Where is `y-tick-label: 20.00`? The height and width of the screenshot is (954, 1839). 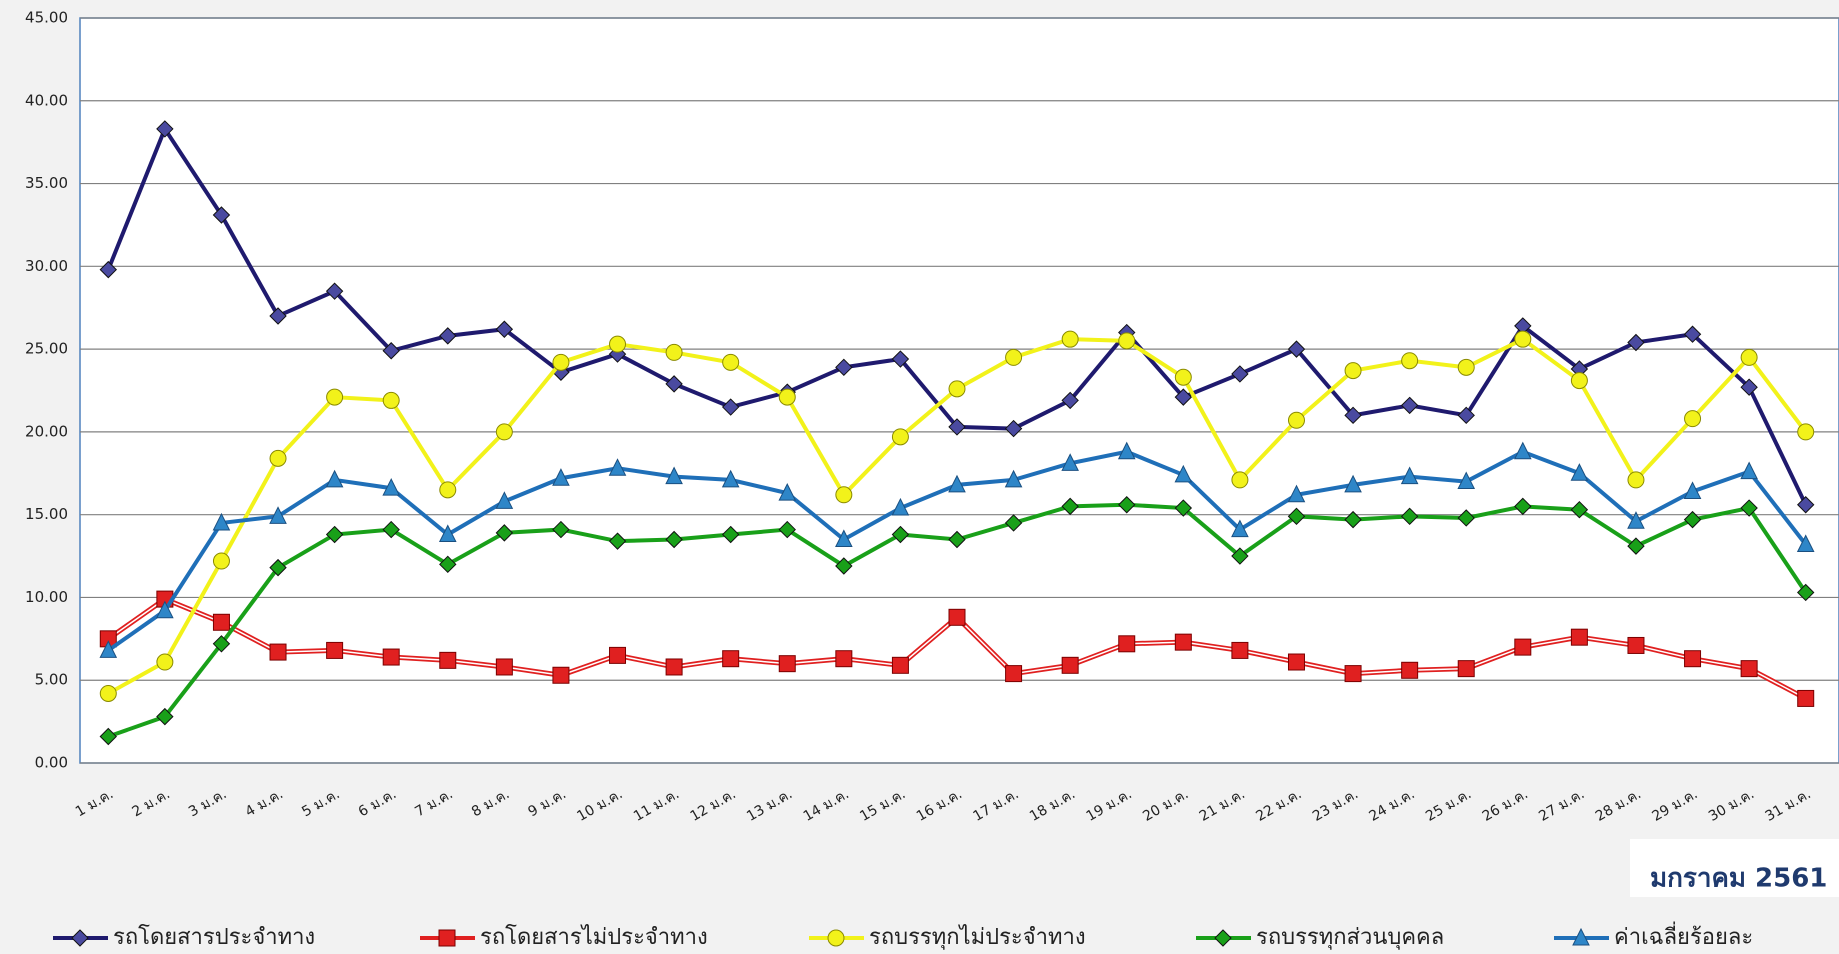
y-tick-label: 20.00 is located at coordinates (46, 431).